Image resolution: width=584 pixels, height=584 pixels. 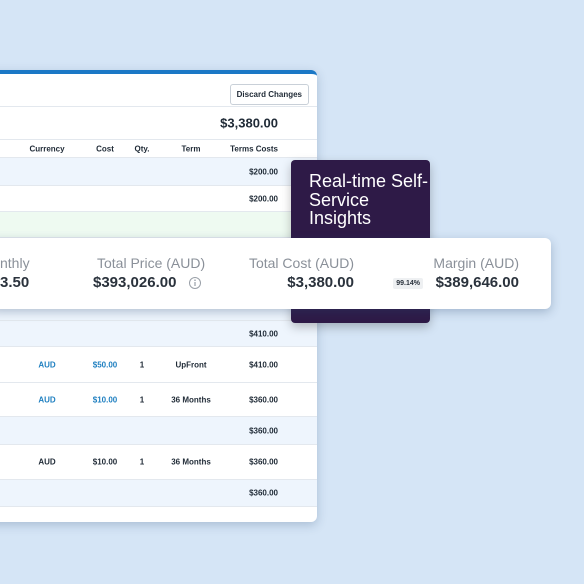 What do you see at coordinates (135, 282) in the screenshot?
I see `summary-value: $393,026.00` at bounding box center [135, 282].